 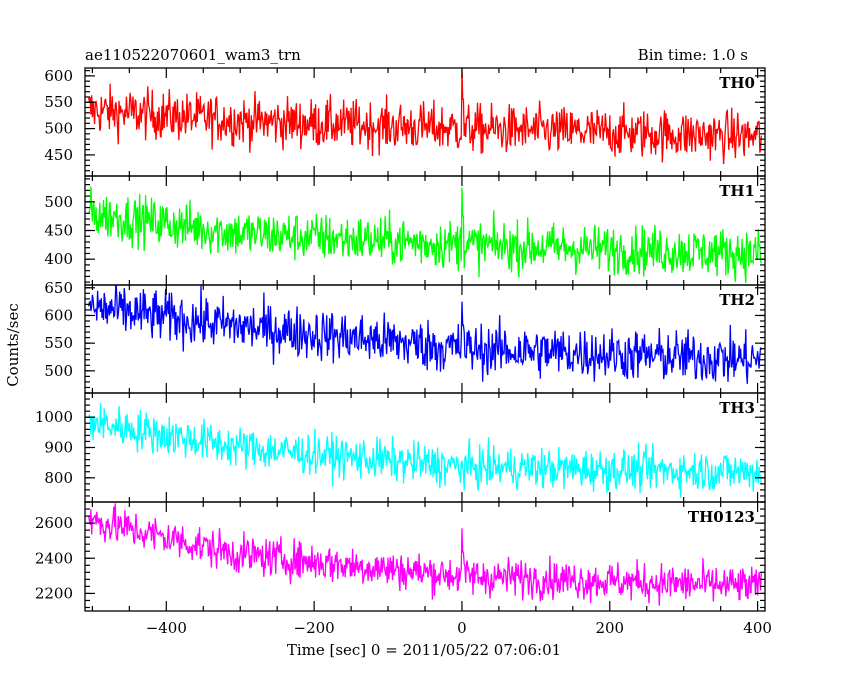 I want to click on panel-th0: 450 500 550 600 TH0, so click(x=405, y=122).